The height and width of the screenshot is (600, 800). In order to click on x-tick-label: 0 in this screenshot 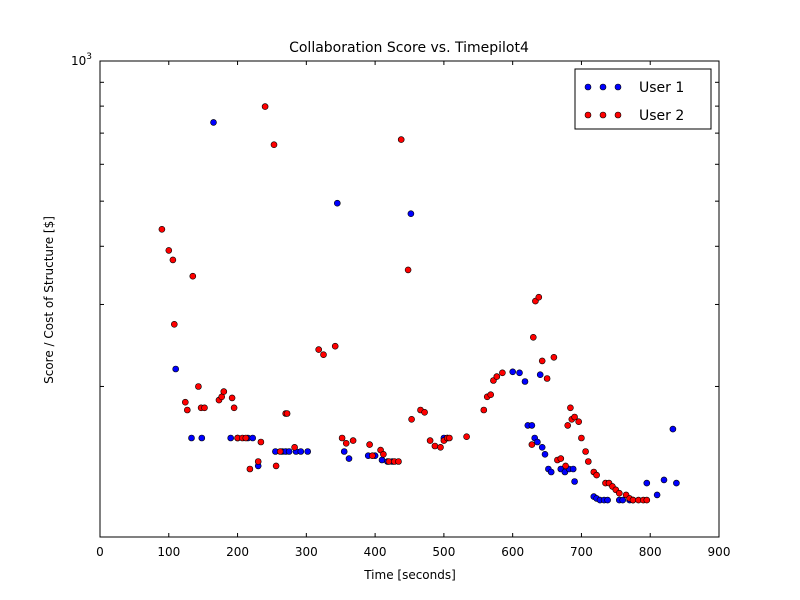, I will do `click(100, 552)`.